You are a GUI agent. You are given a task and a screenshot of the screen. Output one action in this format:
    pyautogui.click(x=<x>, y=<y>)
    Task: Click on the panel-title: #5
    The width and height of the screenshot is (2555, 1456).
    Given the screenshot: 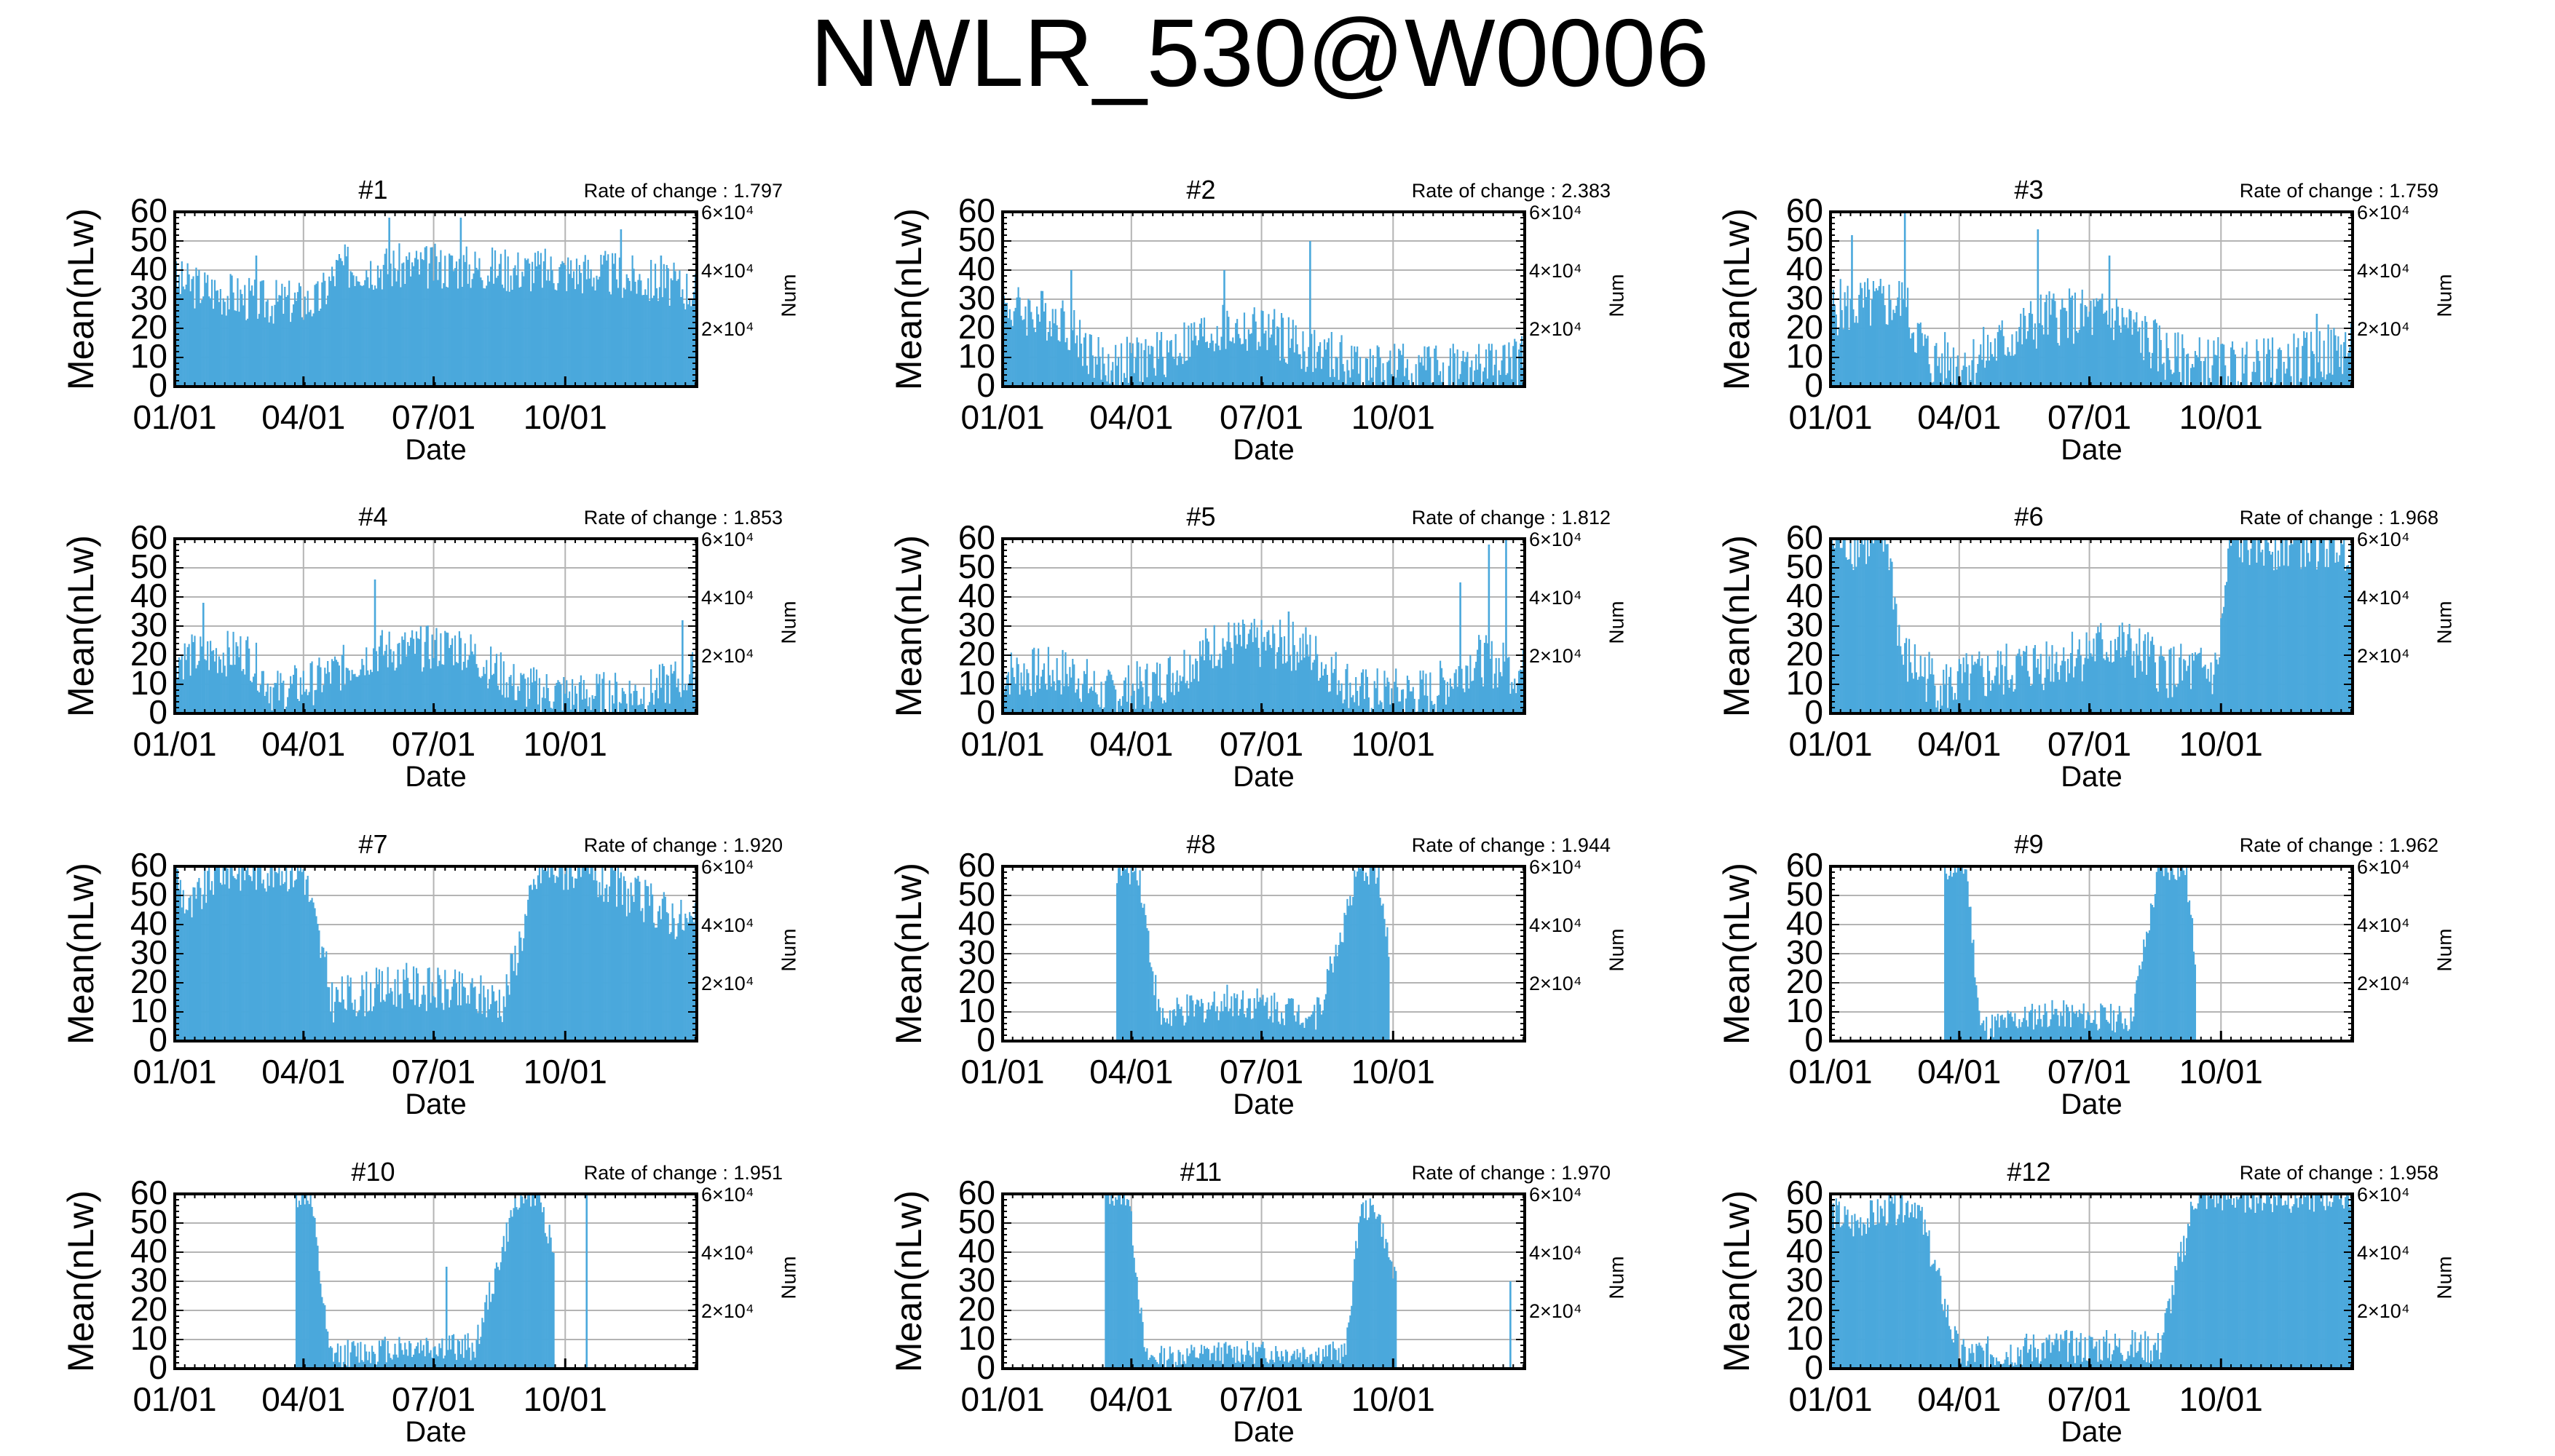 What is the action you would take?
    pyautogui.click(x=1200, y=516)
    